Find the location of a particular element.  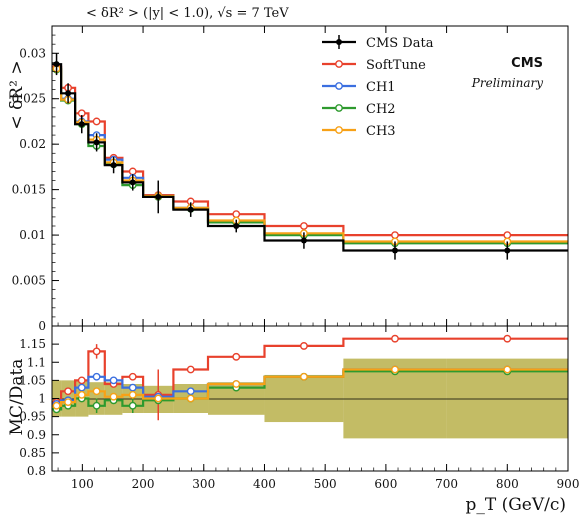

main-y-tick-label: 0.015 is located at coordinates (29, 190).